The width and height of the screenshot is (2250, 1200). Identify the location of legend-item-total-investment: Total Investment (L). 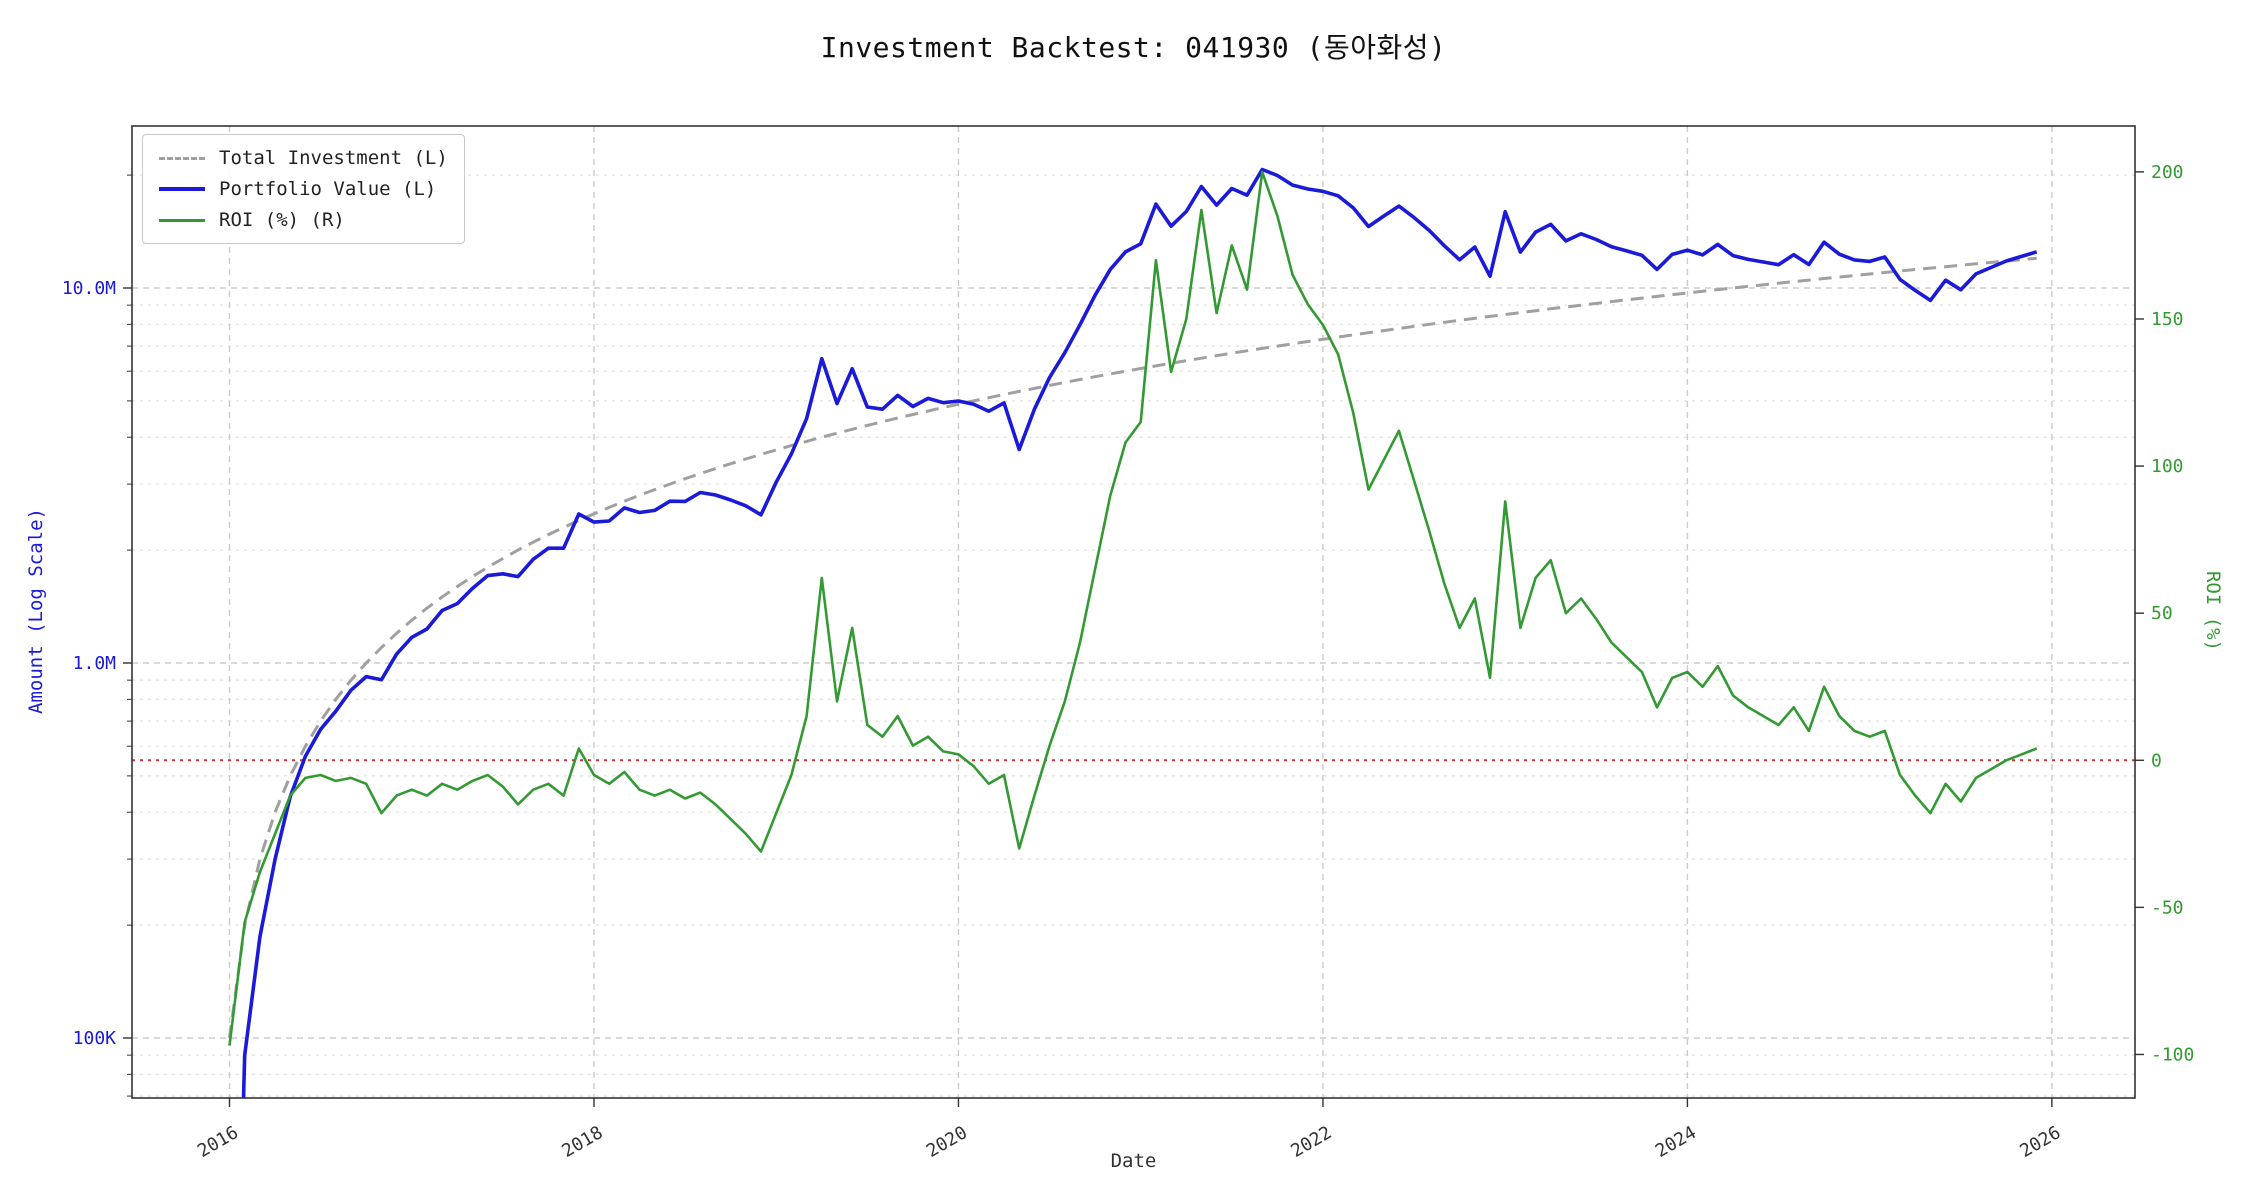
(303, 158).